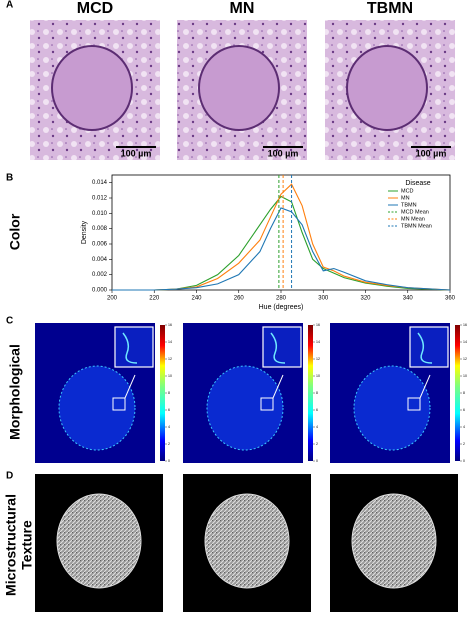  Describe the element at coordinates (242, 8) in the screenshot. I see `column-title: MN` at that location.